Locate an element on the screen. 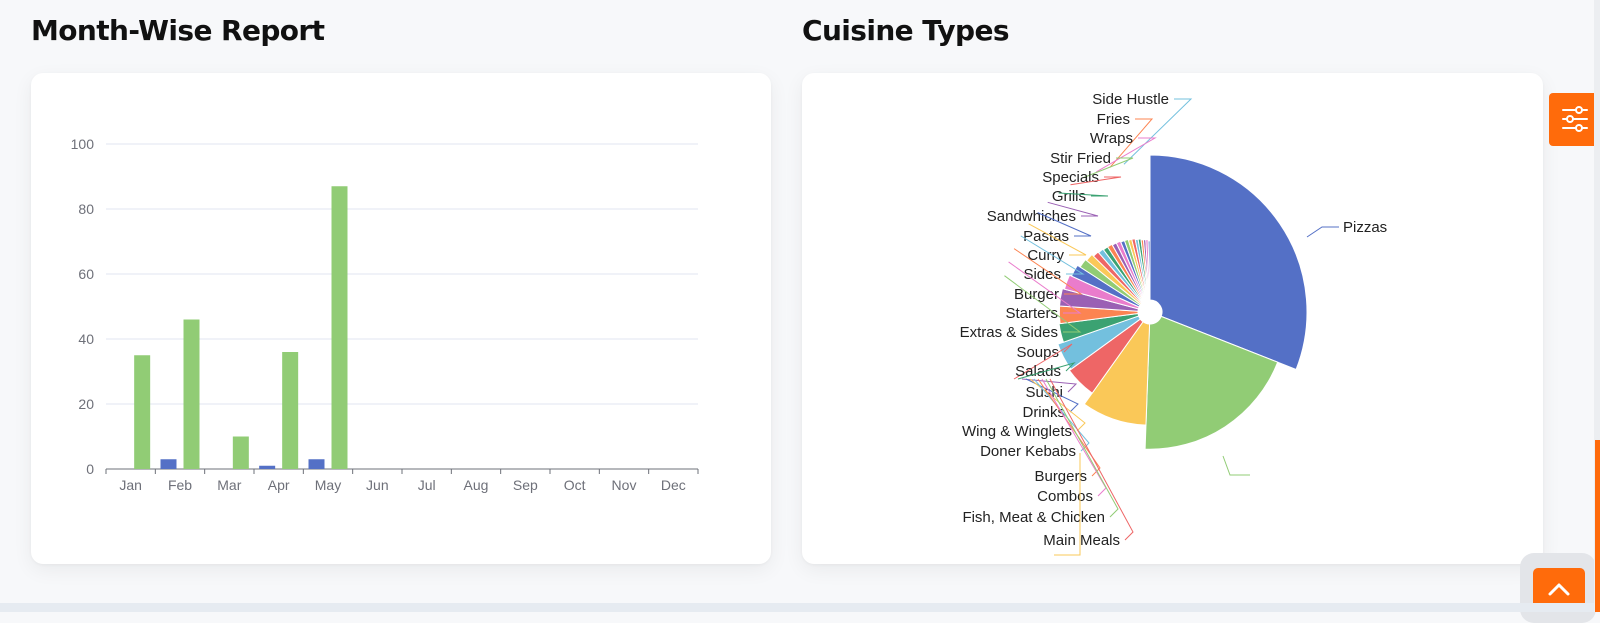 The width and height of the screenshot is (1600, 623). pie-label: Fish, Meat & Chicken is located at coordinates (1033, 517).